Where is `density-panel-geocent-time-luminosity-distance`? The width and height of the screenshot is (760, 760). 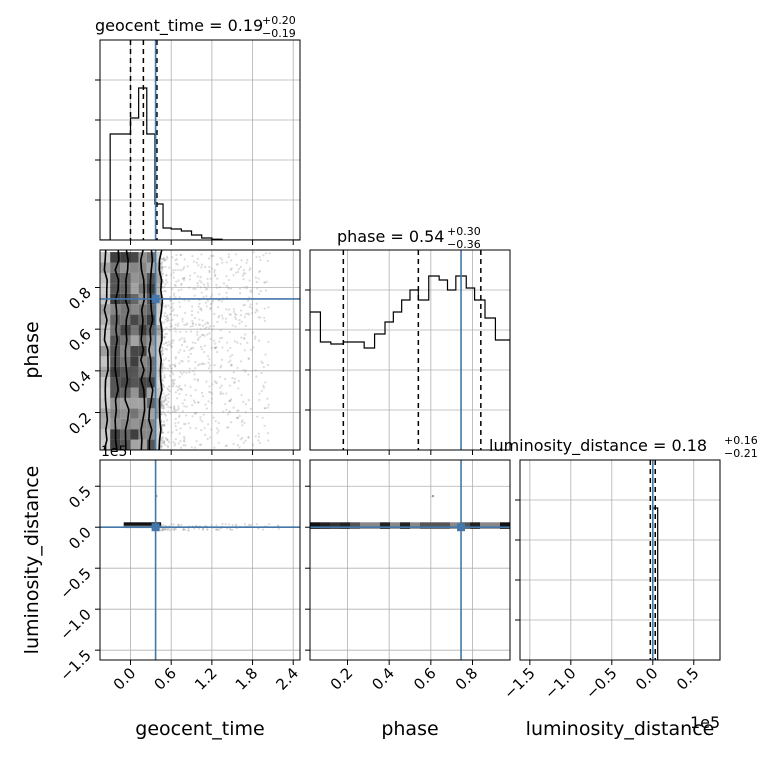
density-panel-geocent-time-luminosity-distance is located at coordinates (198, 562).